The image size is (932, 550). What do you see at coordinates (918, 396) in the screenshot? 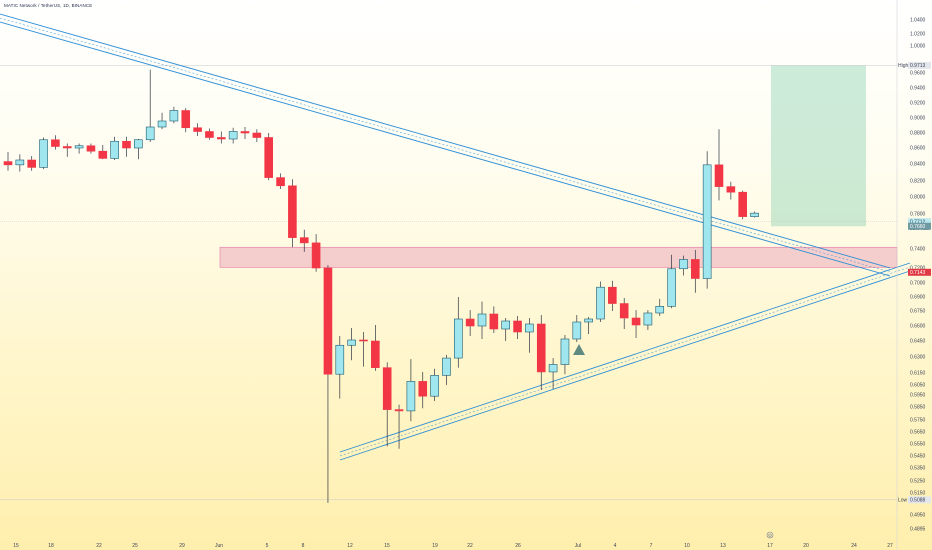
I see `price-tick-label: 0.5950` at bounding box center [918, 396].